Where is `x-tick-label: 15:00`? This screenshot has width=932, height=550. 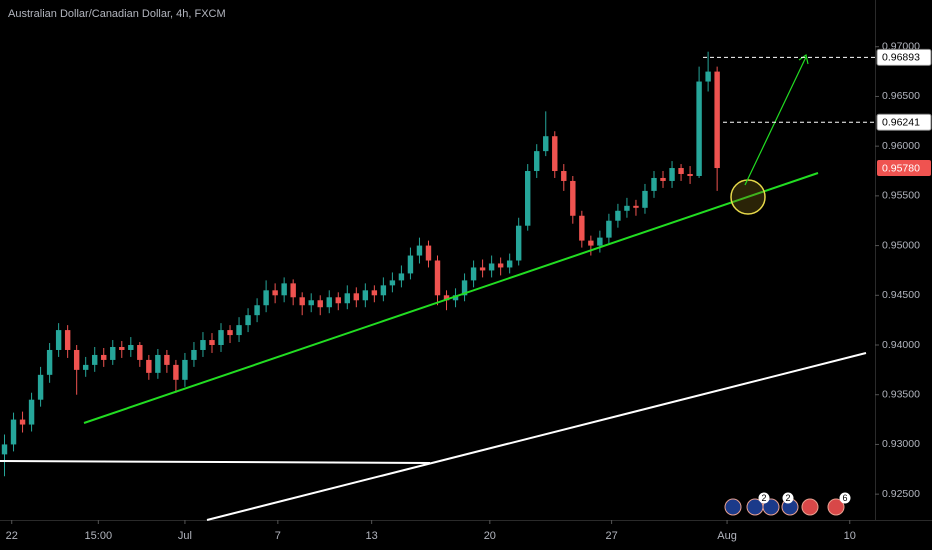 x-tick-label: 15:00 is located at coordinates (99, 536).